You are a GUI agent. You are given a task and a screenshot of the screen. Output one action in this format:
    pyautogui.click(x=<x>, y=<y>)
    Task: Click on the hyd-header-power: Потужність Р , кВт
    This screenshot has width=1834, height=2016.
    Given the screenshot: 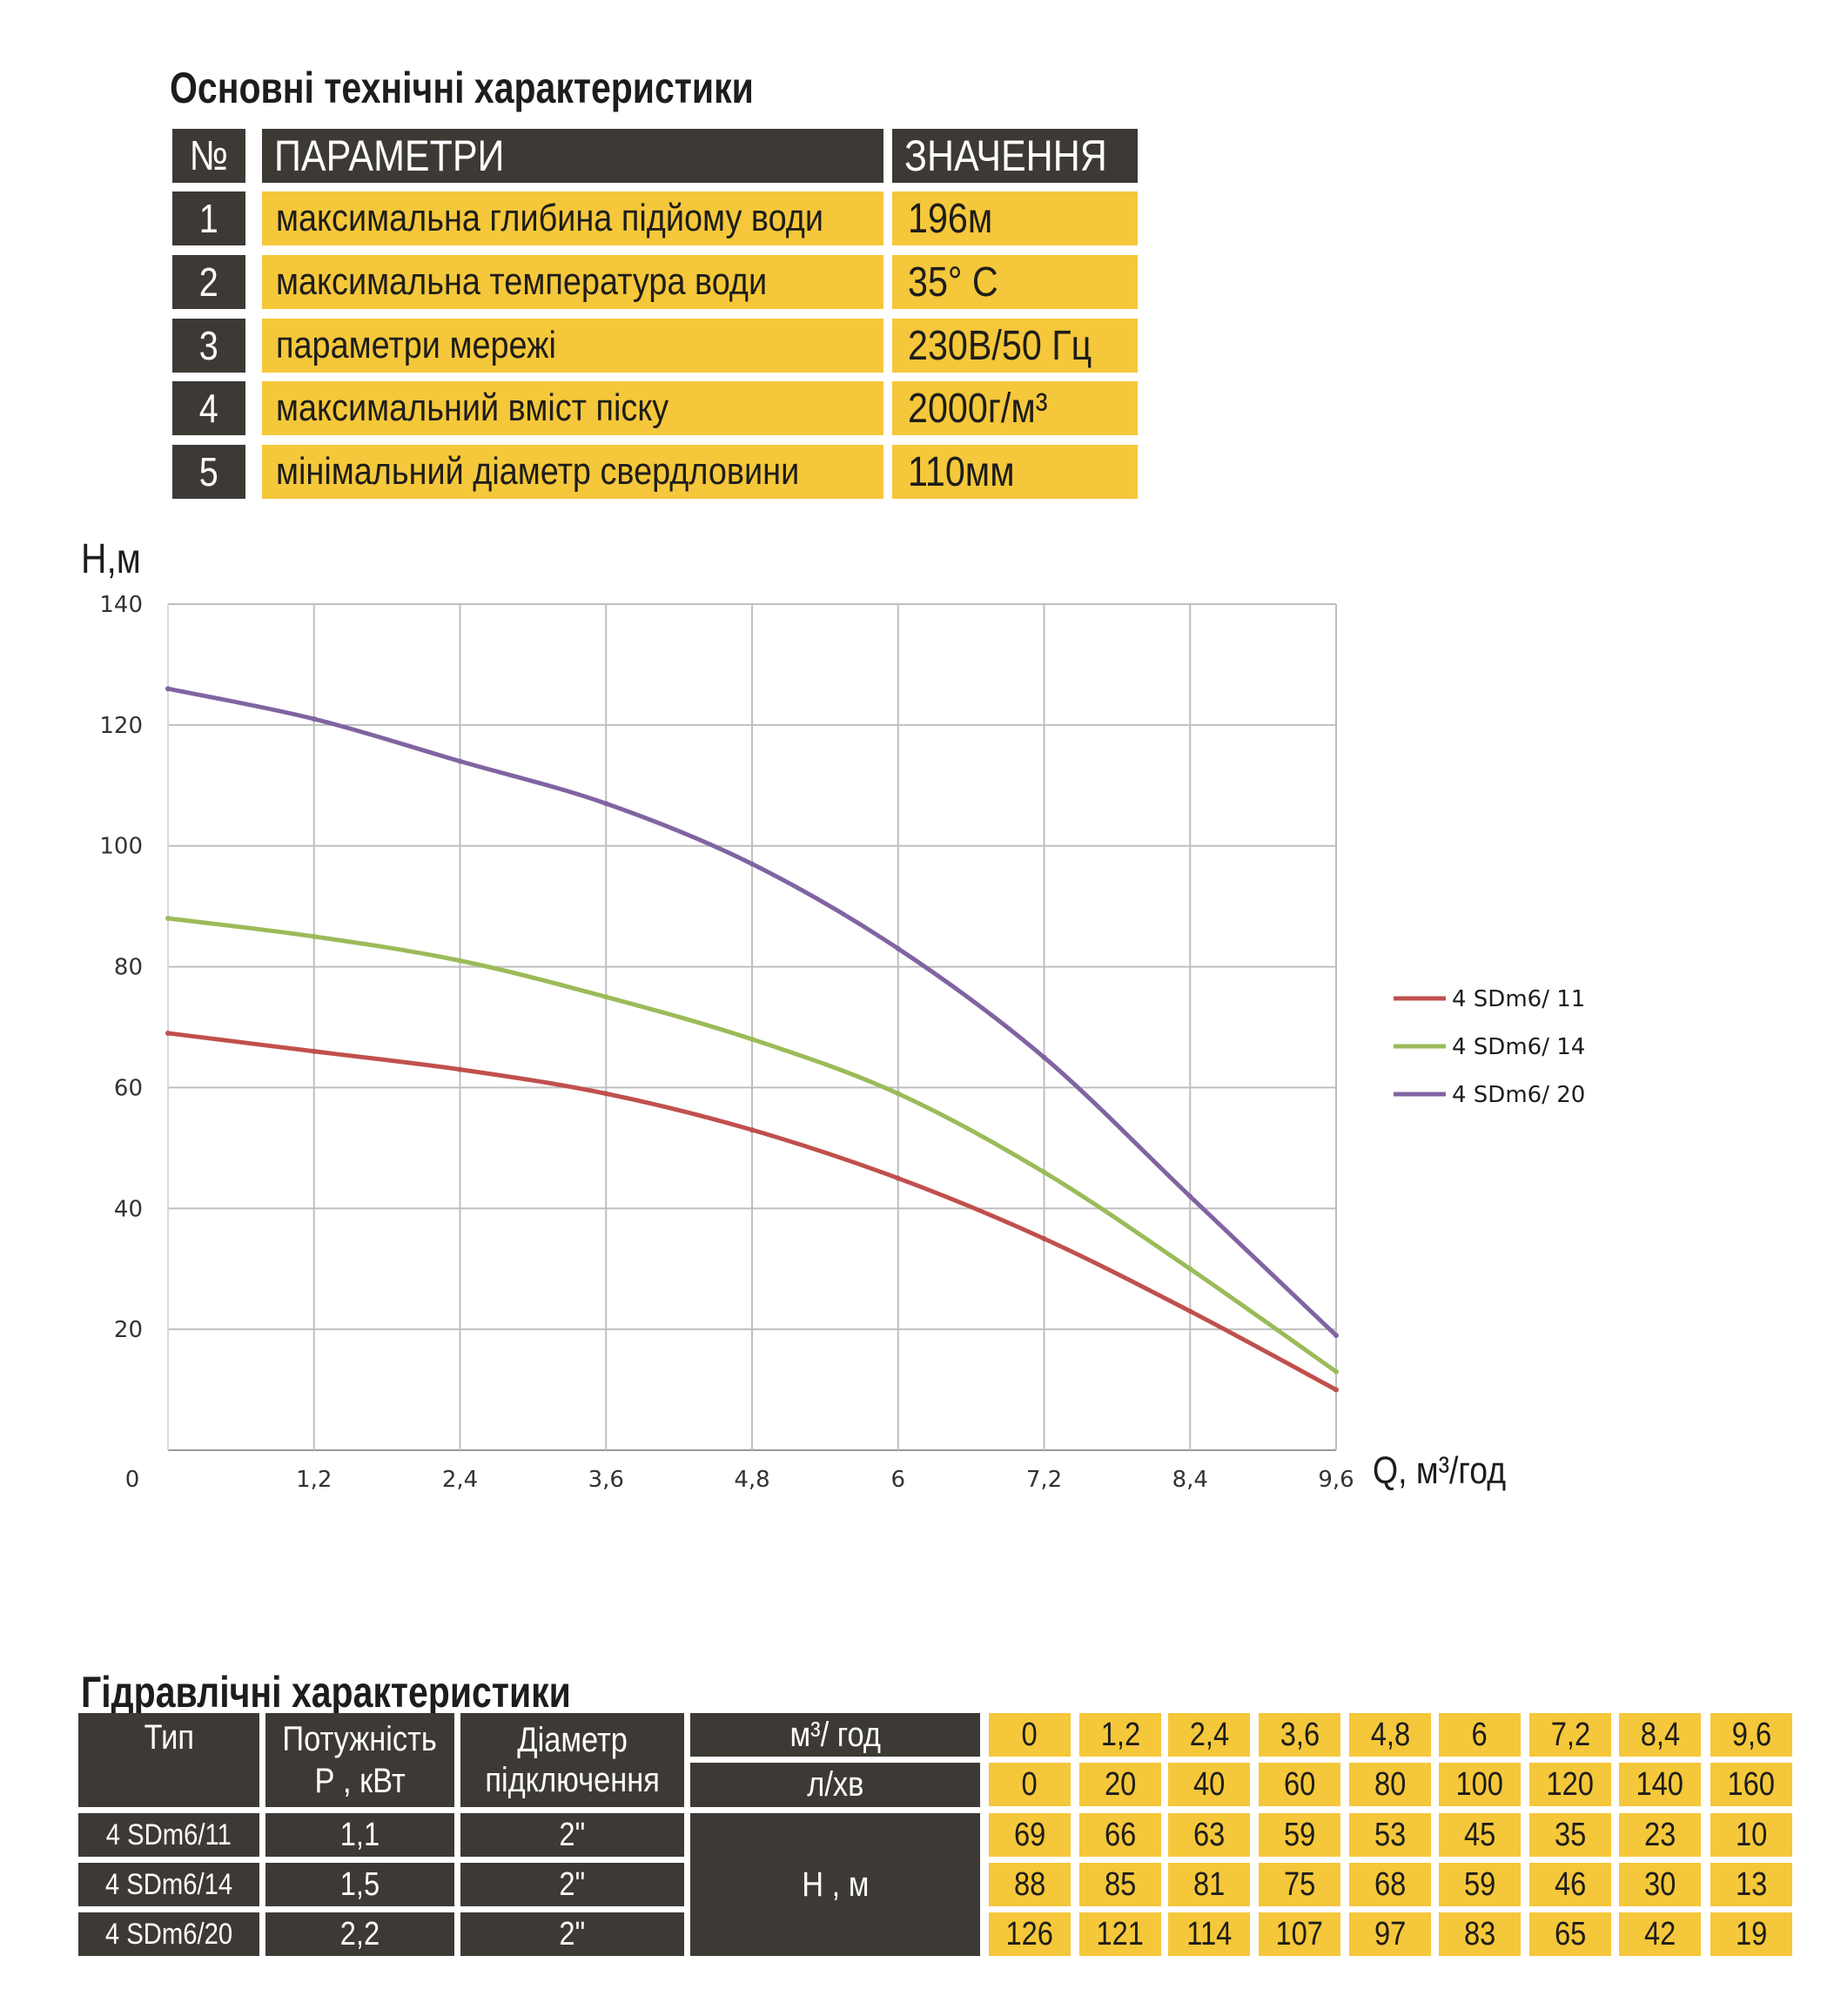 What is the action you would take?
    pyautogui.click(x=359, y=1760)
    